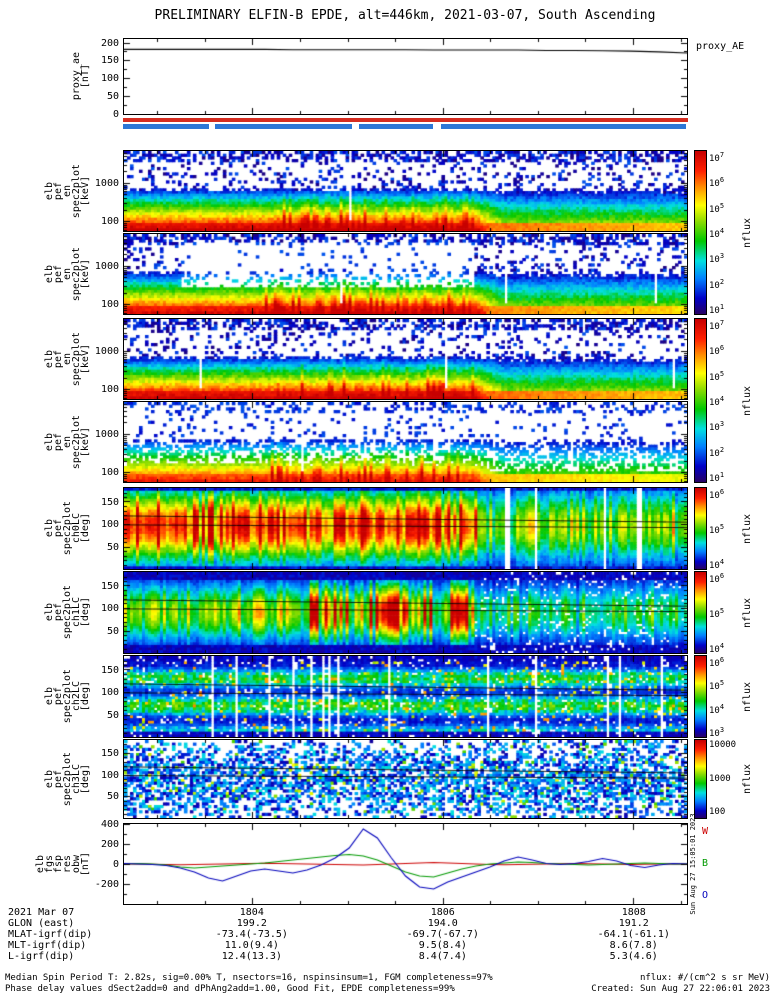 The image size is (775, 1000). What do you see at coordinates (67, 76) in the screenshot?
I see `proxy-ae-yaxis-label: proxy_ae [nT]` at bounding box center [67, 76].